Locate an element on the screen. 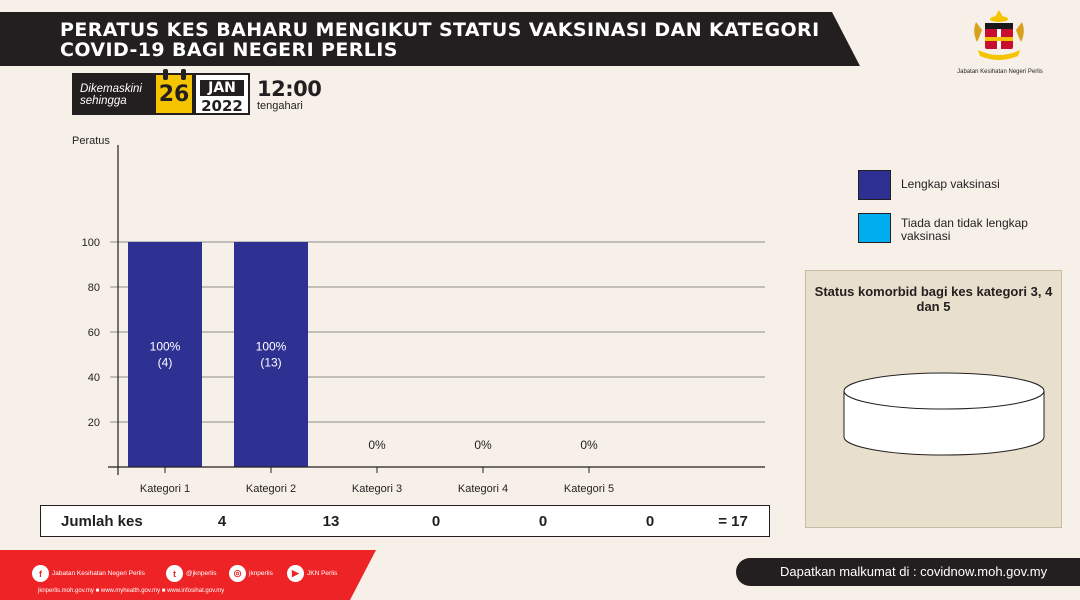  update-time-note: tengahari is located at coordinates (280, 106).